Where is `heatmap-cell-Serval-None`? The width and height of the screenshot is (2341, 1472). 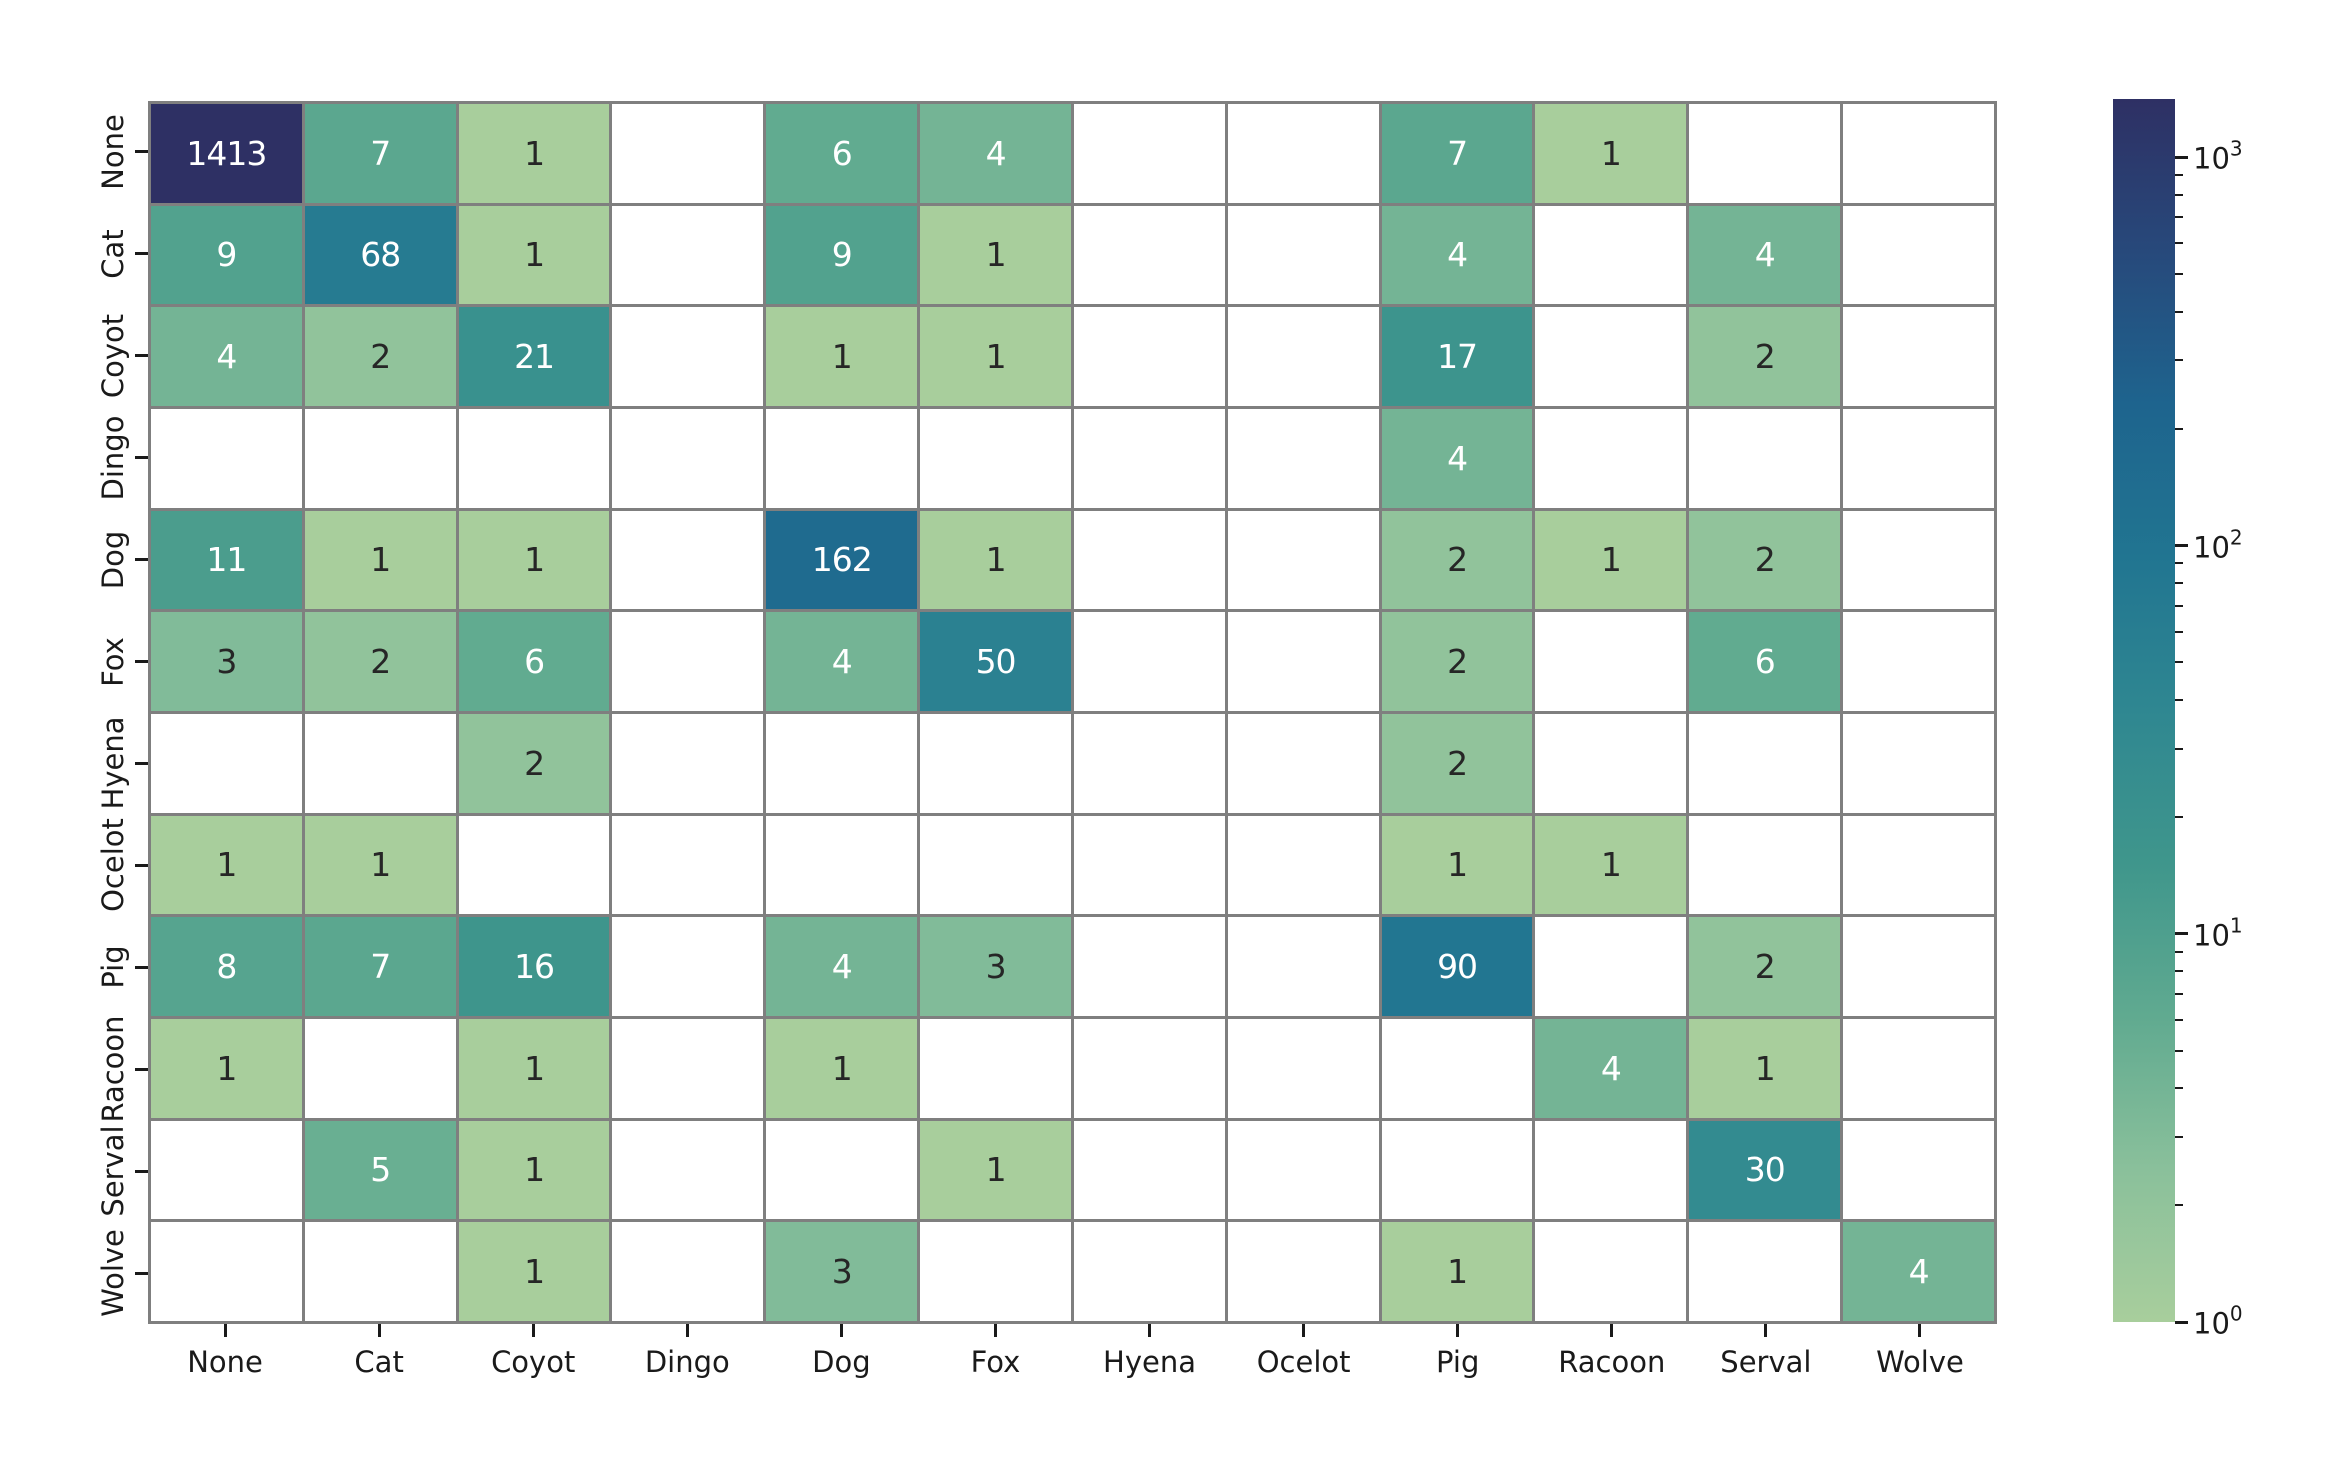
heatmap-cell-Serval-None is located at coordinates (226, 1170).